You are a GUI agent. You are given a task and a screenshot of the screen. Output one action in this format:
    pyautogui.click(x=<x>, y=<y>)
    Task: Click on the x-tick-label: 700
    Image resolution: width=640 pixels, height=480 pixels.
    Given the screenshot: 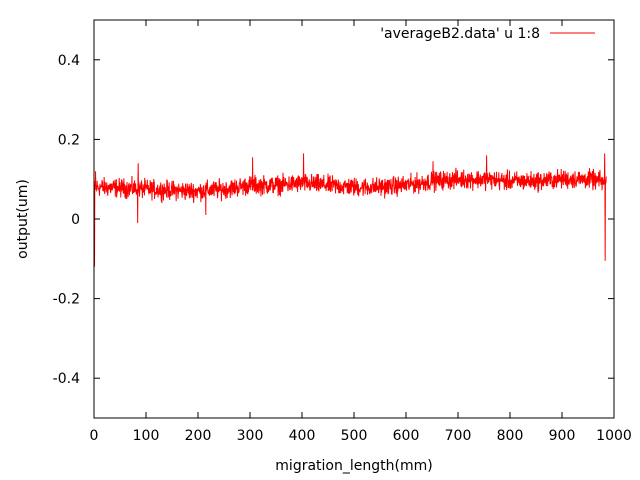 What is the action you would take?
    pyautogui.click(x=458, y=436)
    